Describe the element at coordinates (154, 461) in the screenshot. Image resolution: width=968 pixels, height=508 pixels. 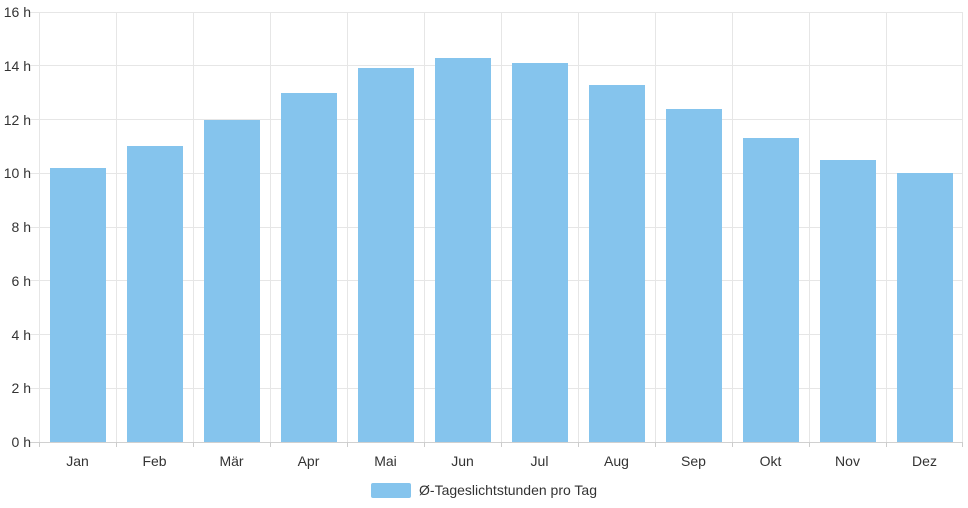
I see `x-axis-label: Feb` at that location.